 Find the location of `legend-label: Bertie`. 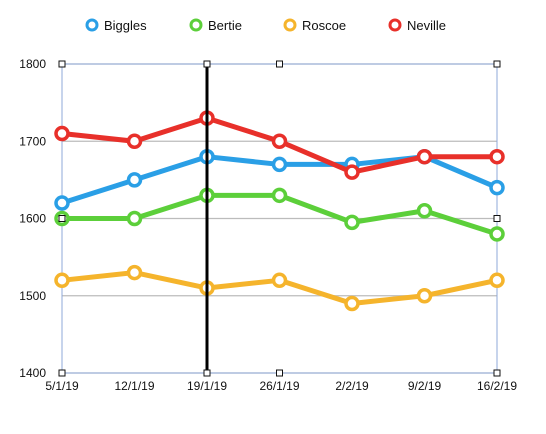

legend-label: Bertie is located at coordinates (225, 25).